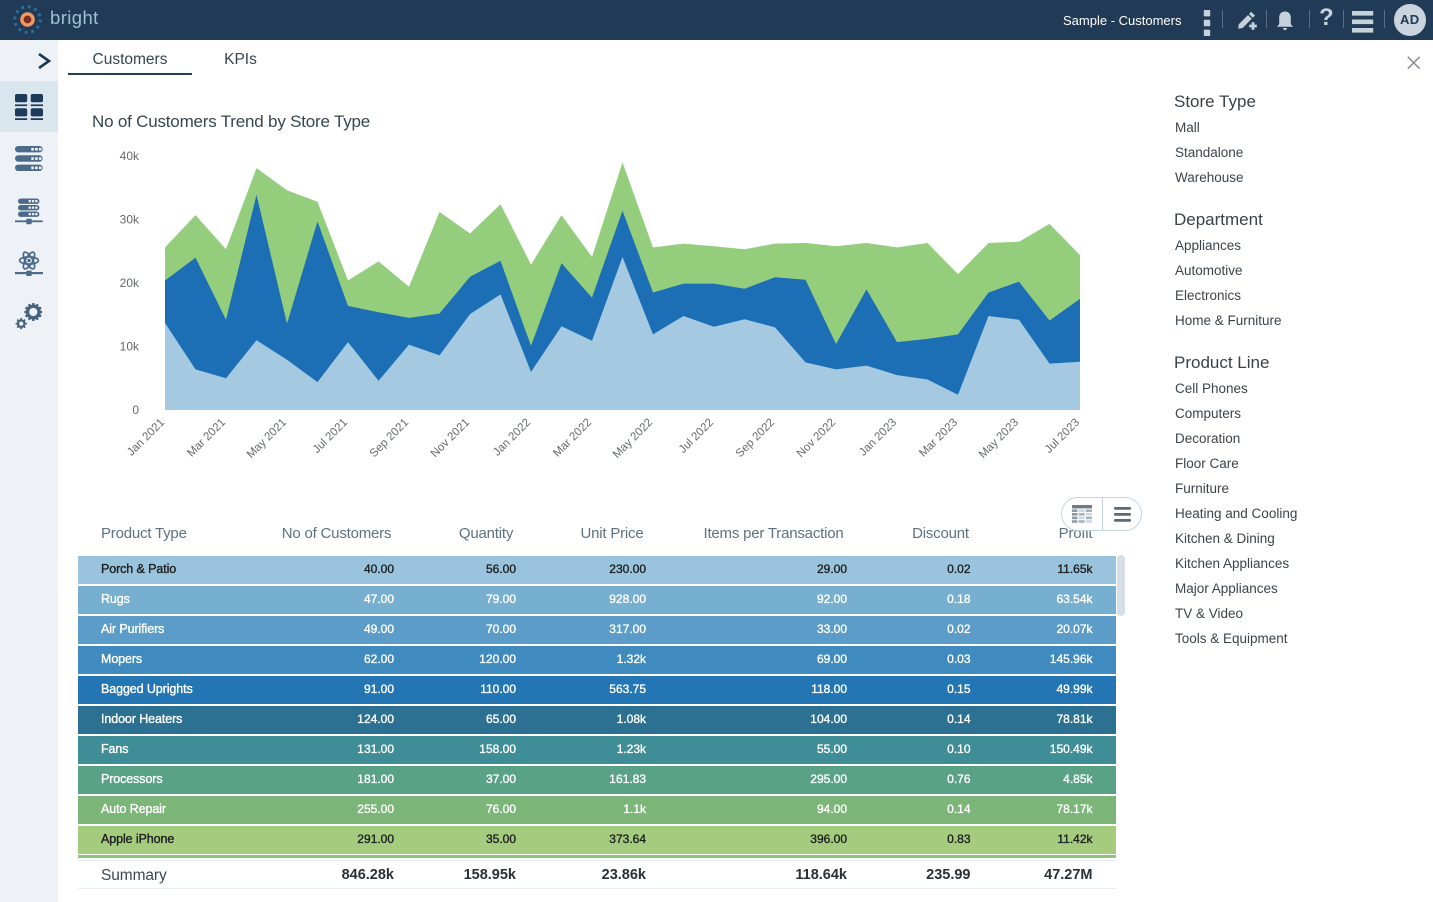  I want to click on svg-text: 0, so click(135, 410).